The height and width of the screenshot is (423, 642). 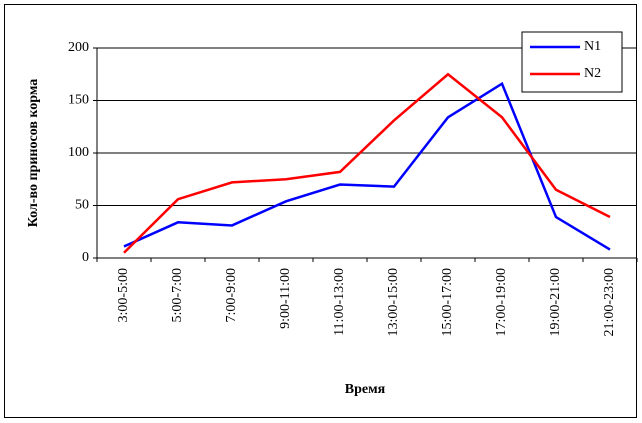 What do you see at coordinates (555, 302) in the screenshot?
I see `x-tick-label: 19:00-21:00` at bounding box center [555, 302].